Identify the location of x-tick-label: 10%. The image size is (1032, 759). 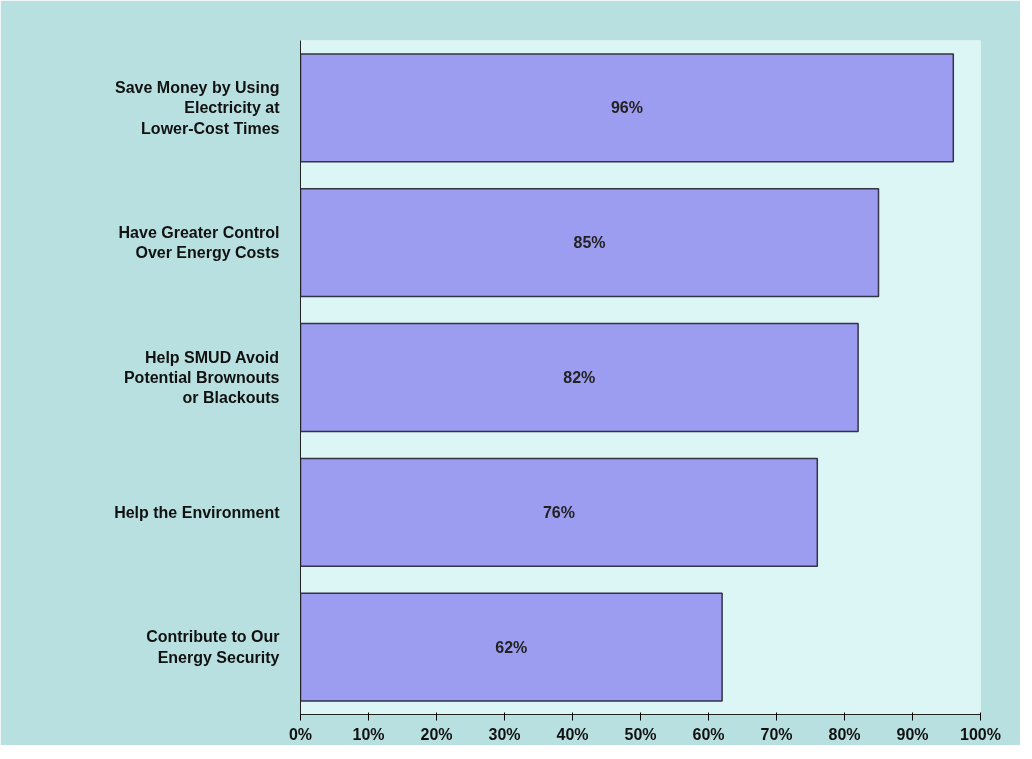
(368, 734).